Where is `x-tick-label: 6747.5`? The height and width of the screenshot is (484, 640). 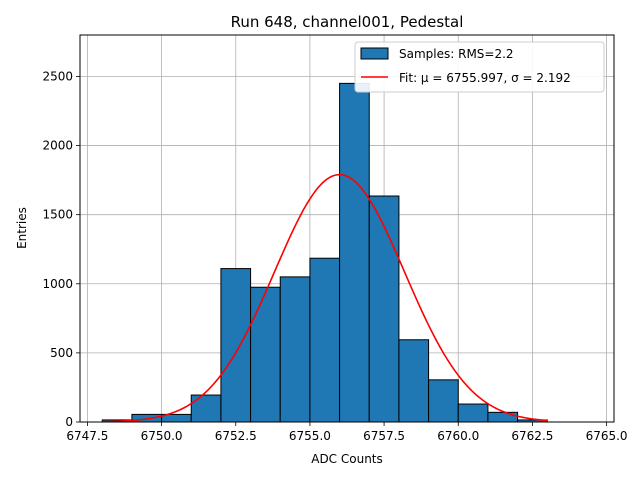 x-tick-label: 6747.5 is located at coordinates (87, 436).